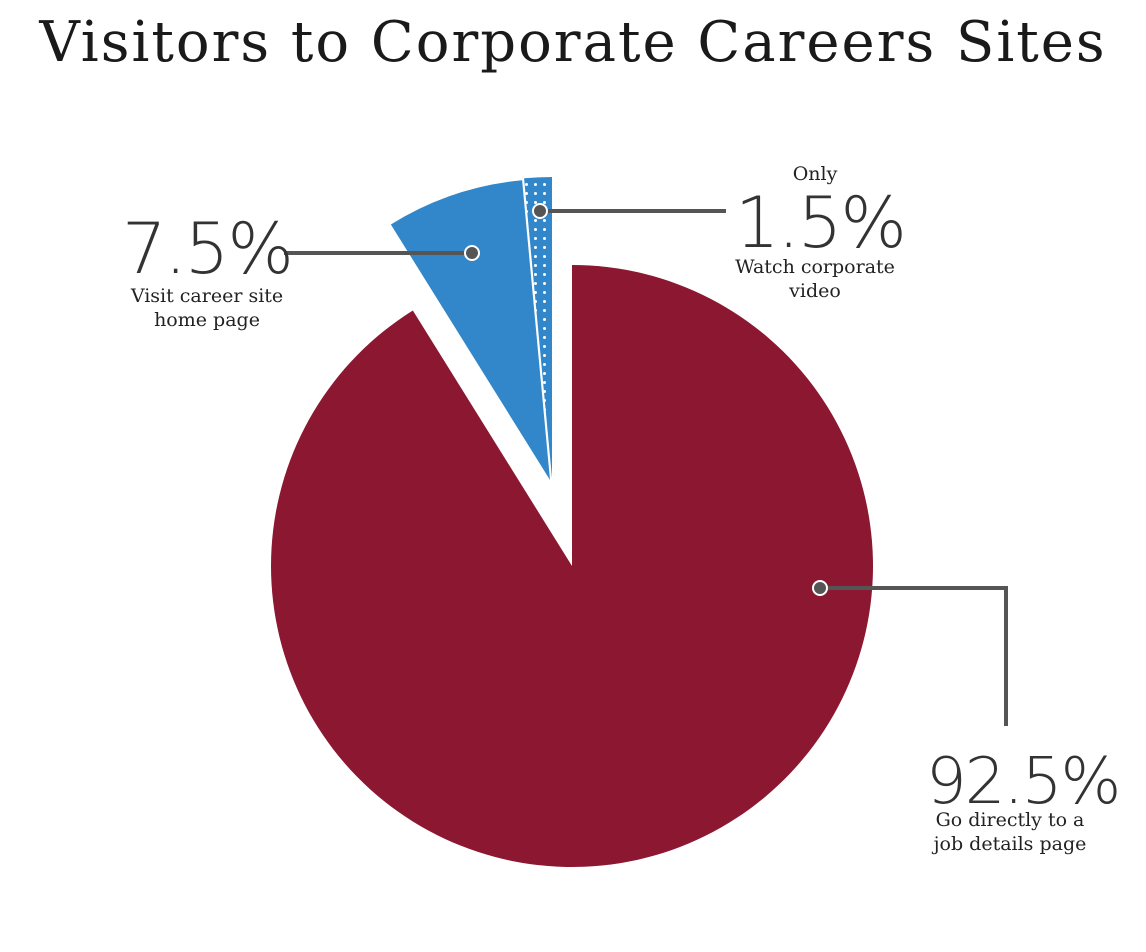 This screenshot has width=1146, height=952. Describe the element at coordinates (815, 279) in the screenshot. I see `slice-label-dots-text: Watch corporate video` at that location.